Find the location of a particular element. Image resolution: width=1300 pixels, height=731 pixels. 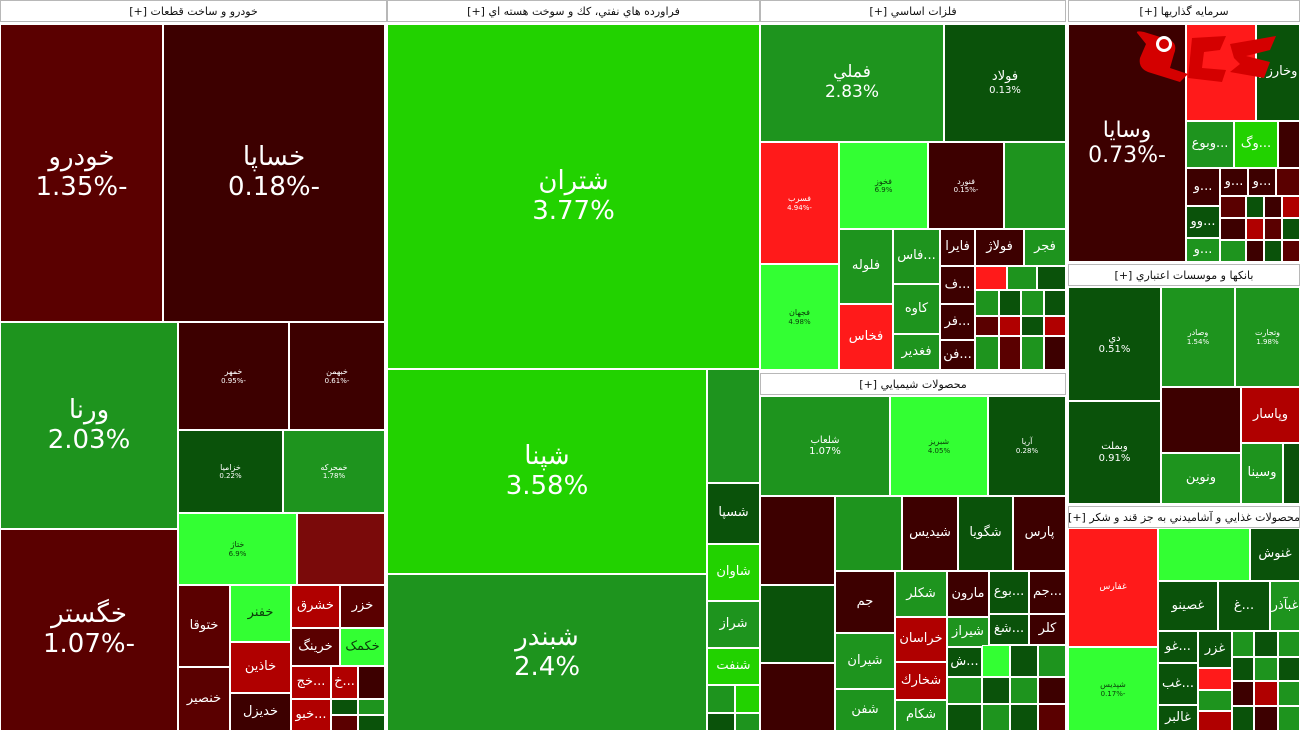

stock-tile: خنصیر is located at coordinates (204, 699).